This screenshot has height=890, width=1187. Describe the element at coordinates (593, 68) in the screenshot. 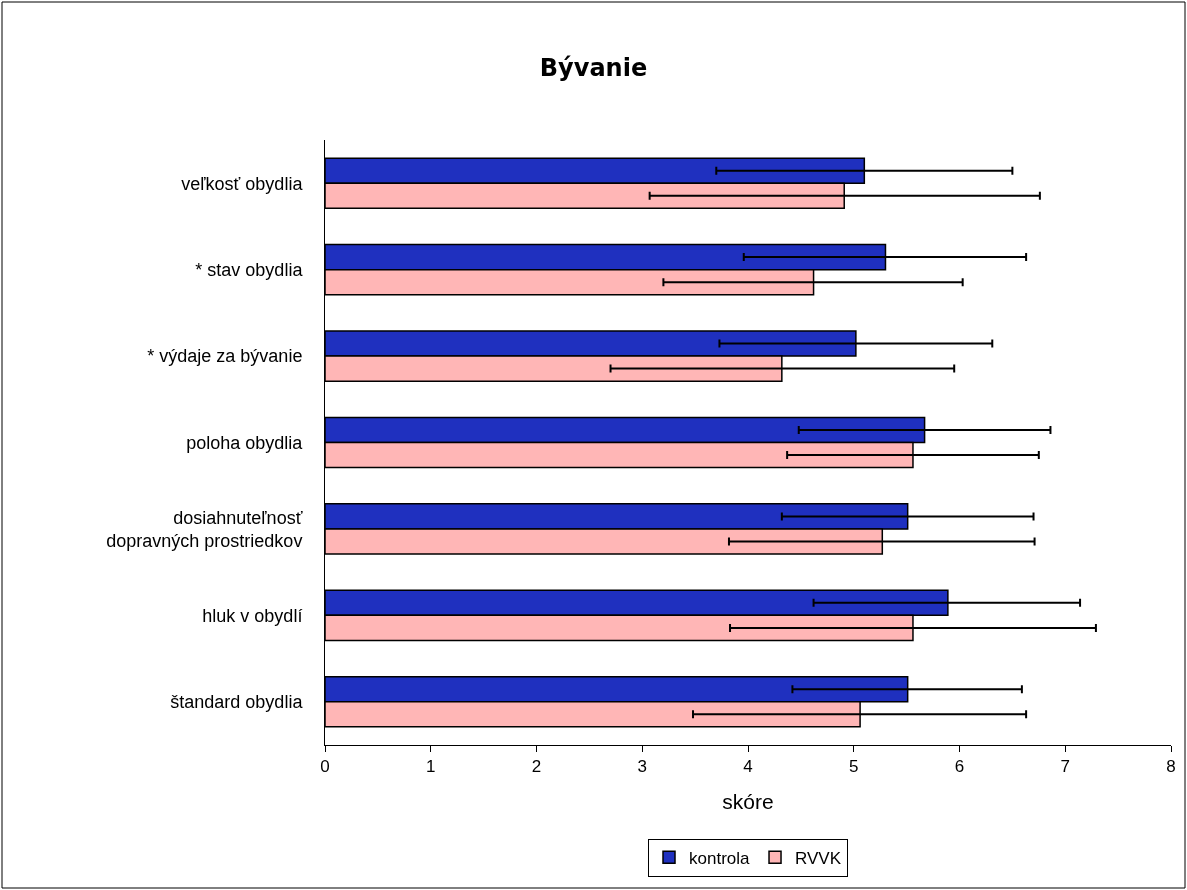

I see `chart-title: Bývanie` at that location.